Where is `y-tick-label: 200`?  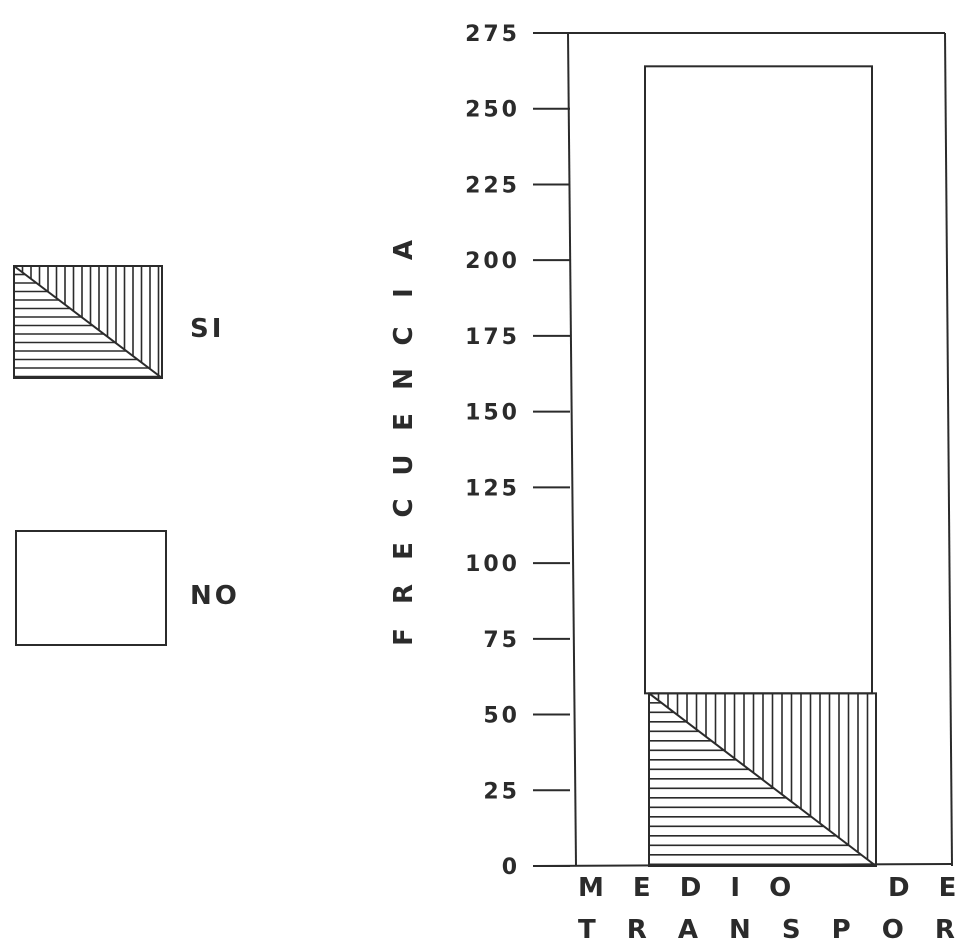
y-tick-label: 200 is located at coordinates (492, 261).